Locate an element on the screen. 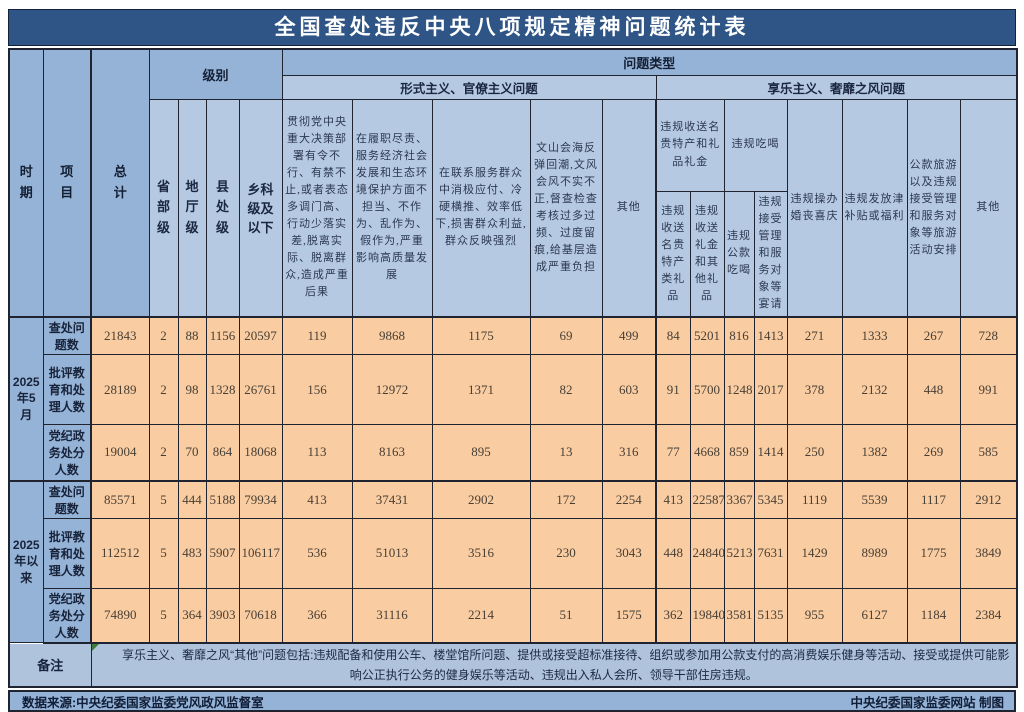 The image size is (1024, 712). data-cell: 37431 is located at coordinates (392, 499).